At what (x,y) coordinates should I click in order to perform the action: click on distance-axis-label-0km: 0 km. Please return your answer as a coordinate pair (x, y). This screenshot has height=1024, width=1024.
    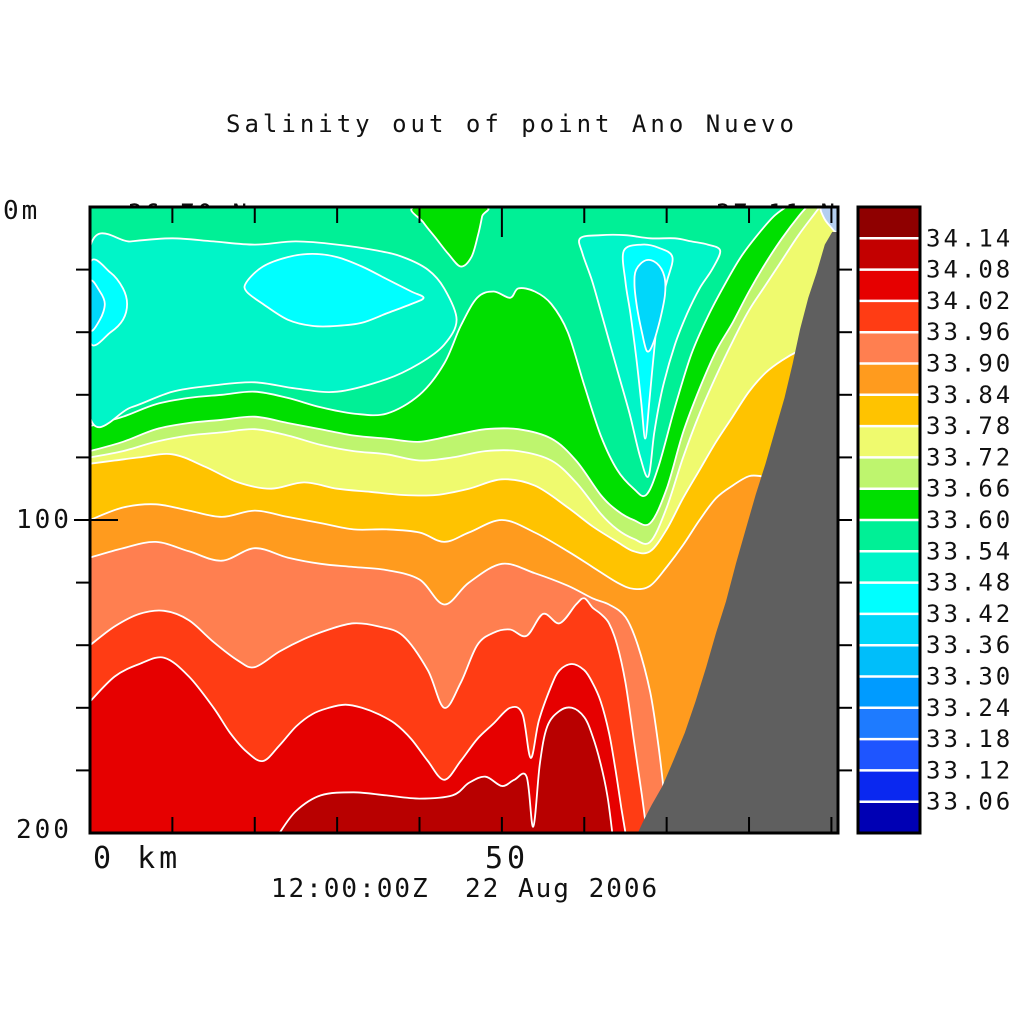
    Looking at the image, I should click on (137, 858).